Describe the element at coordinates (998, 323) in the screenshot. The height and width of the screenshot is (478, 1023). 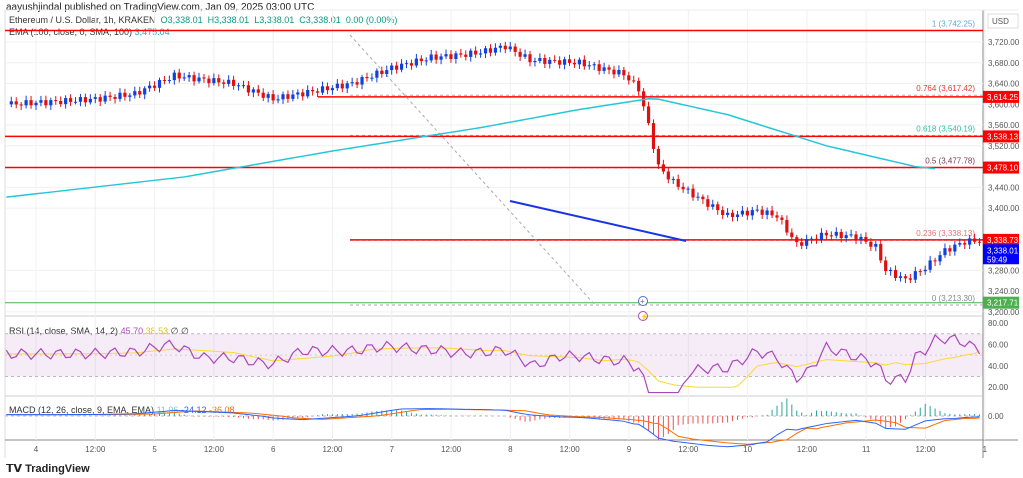
I see `rsi-axis-label: 80.00` at that location.